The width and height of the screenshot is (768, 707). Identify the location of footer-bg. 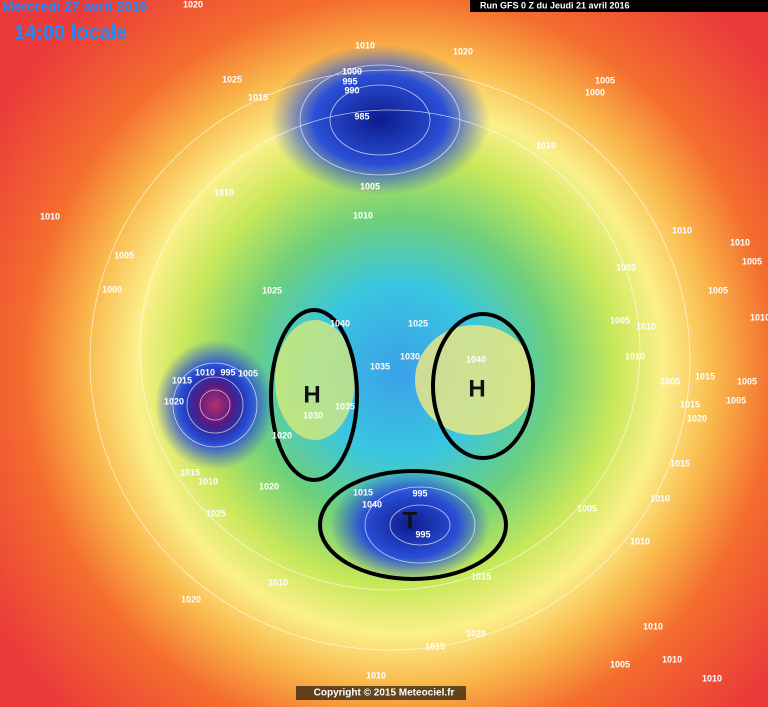
(381, 693).